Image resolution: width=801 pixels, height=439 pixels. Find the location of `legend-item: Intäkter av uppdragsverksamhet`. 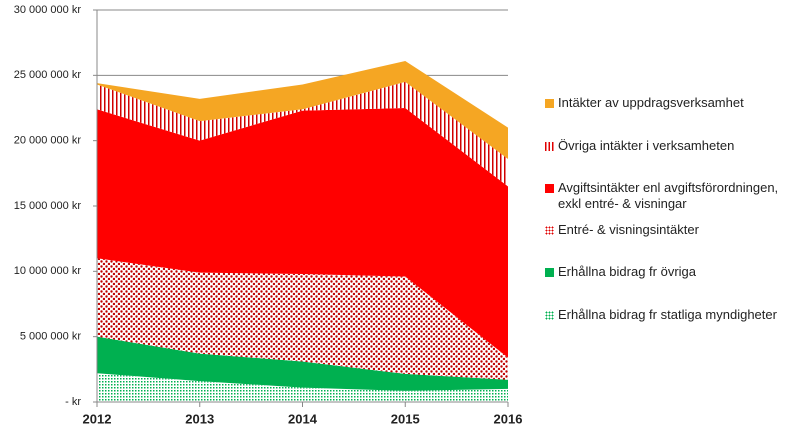

legend-item: Intäkter av uppdragsverksamhet is located at coordinates (671, 103).